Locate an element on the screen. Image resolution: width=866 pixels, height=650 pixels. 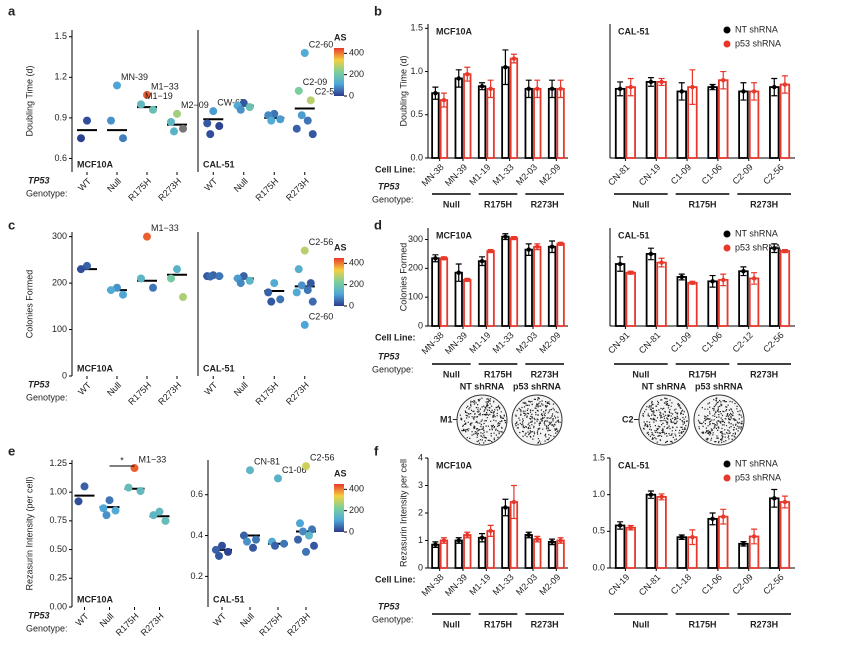
y-tick-label: 1.5 is located at coordinates (416, 28).